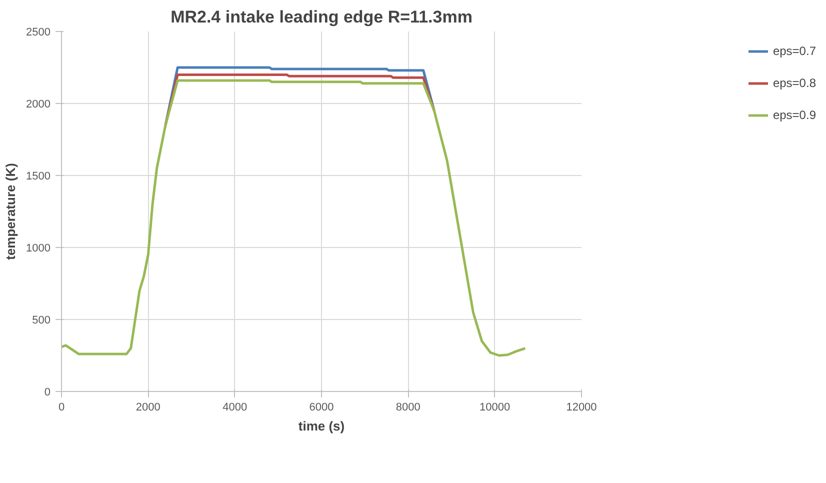  I want to click on y-axis-title: temperature (K), so click(10, 211).